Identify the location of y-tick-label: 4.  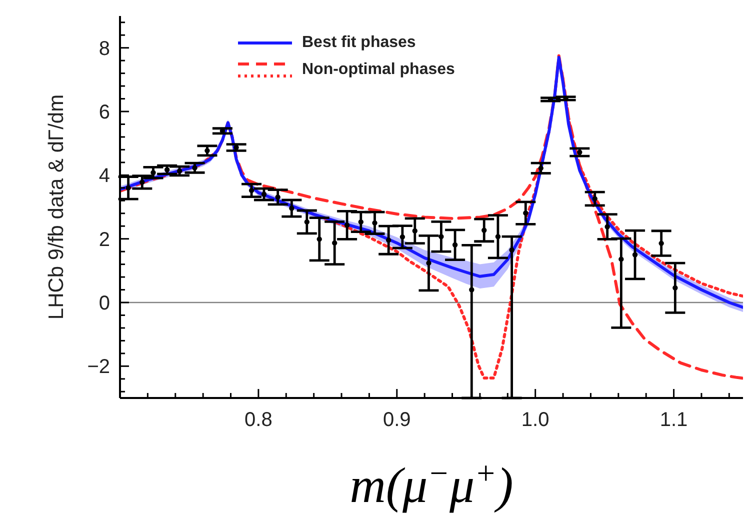
(104, 176).